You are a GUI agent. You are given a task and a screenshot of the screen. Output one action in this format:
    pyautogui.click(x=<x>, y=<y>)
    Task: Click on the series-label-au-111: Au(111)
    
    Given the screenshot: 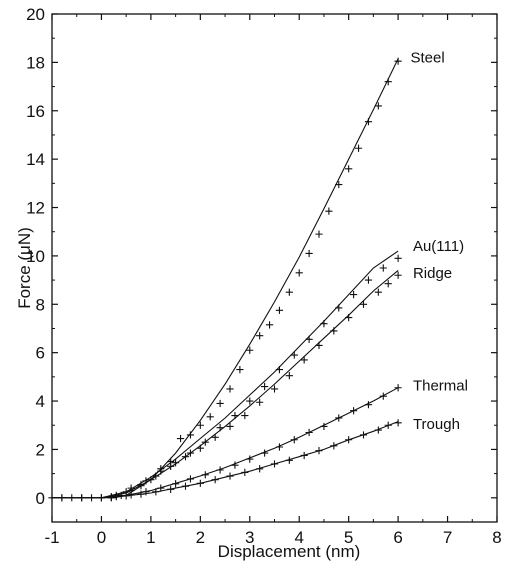 What is the action you would take?
    pyautogui.click(x=438, y=246)
    